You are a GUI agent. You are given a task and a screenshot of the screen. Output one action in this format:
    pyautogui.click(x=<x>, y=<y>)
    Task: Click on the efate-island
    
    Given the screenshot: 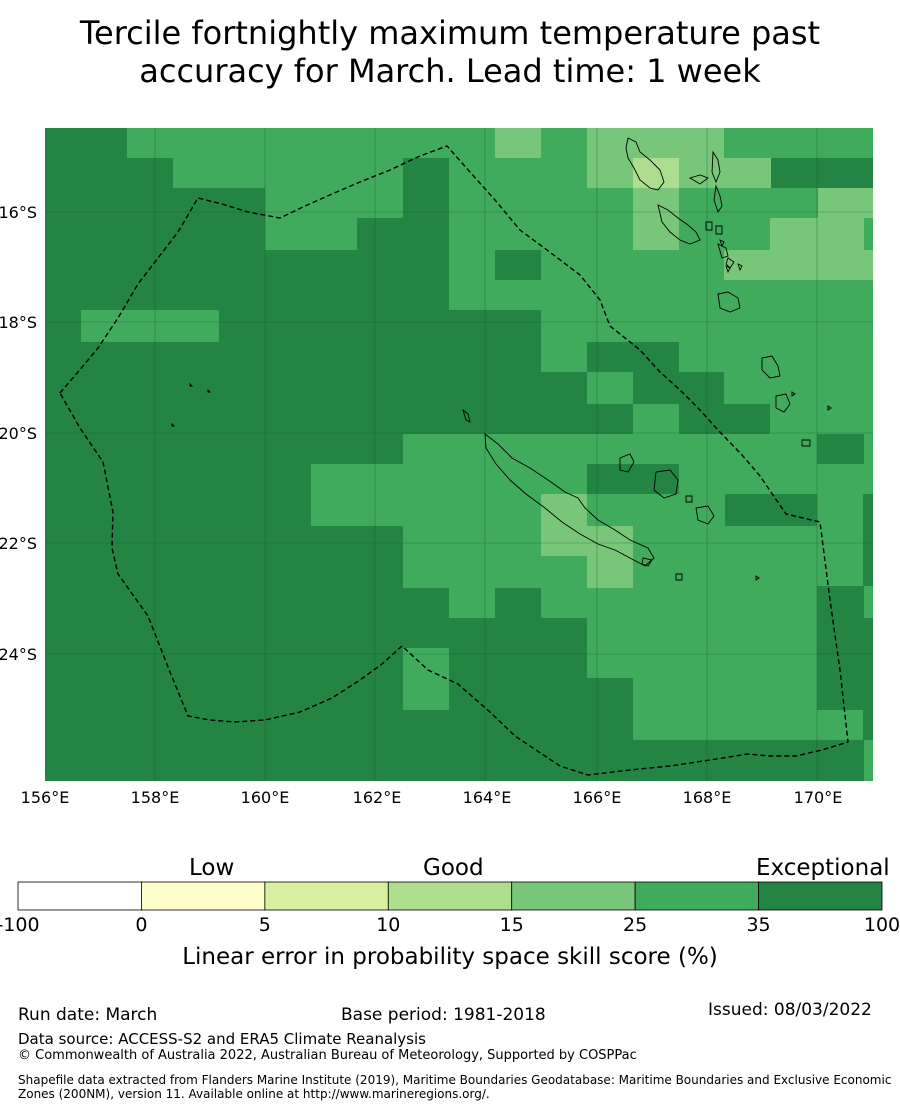 What is the action you would take?
    pyautogui.click(x=729, y=302)
    